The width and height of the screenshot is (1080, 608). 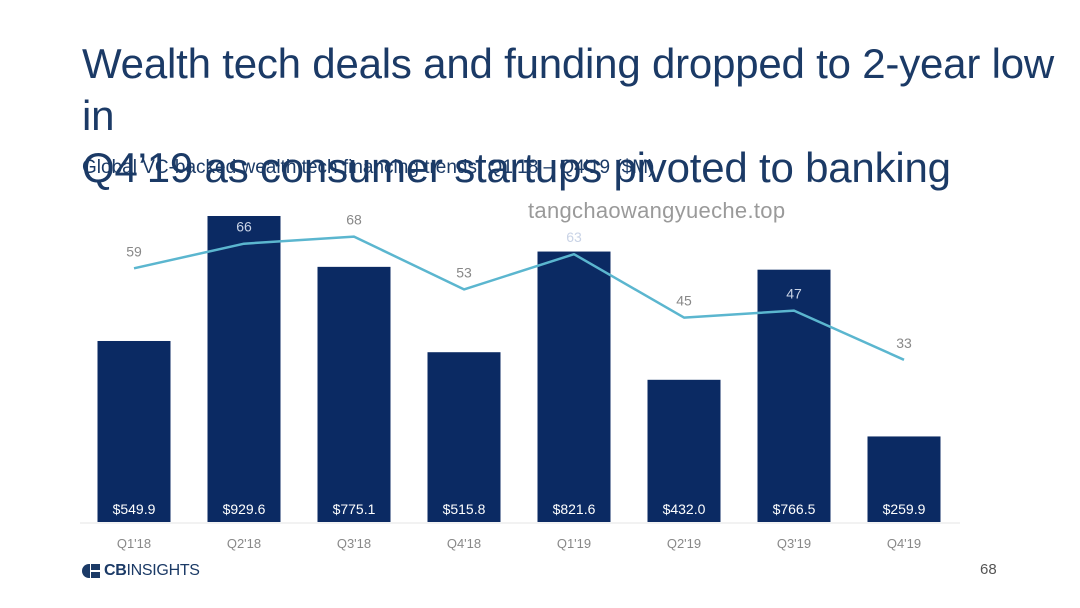 I want to click on cbinsights-logo-icon, so click(x=91, y=571).